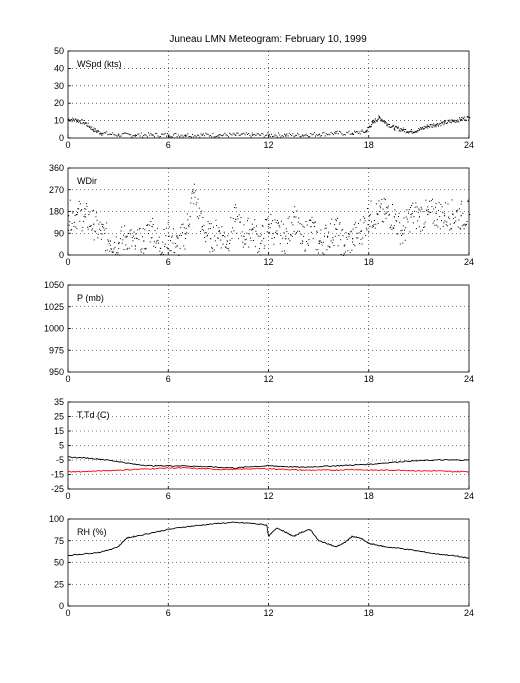 This screenshot has width=520, height=683. What do you see at coordinates (59, 402) in the screenshot?
I see `y-tick-label: 35` at bounding box center [59, 402].